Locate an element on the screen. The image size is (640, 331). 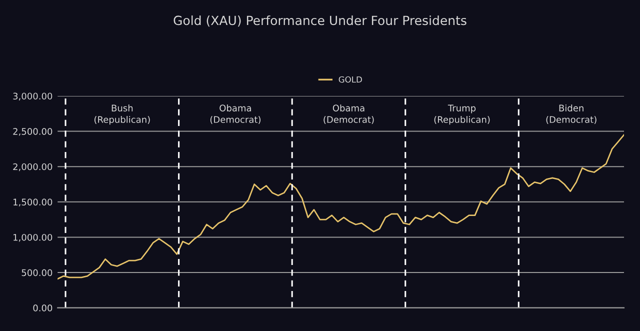
y-tick-label: 2,000.00 is located at coordinates (32, 167).